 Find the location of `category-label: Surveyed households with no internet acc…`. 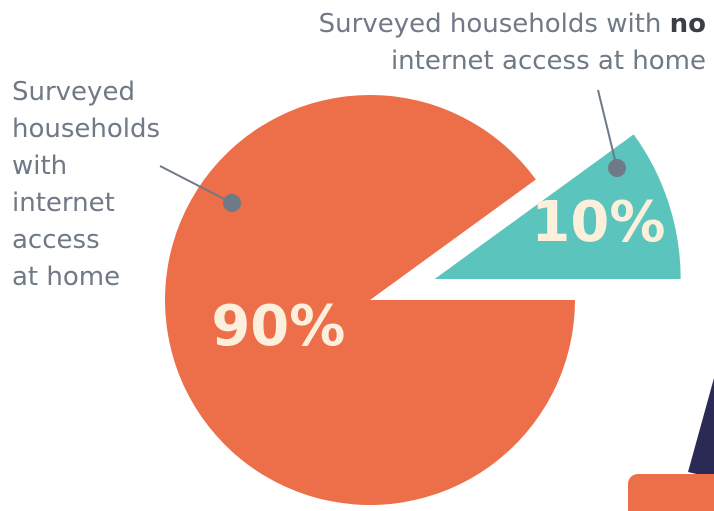

category-label: Surveyed households with no internet acc… is located at coordinates (512, 42).